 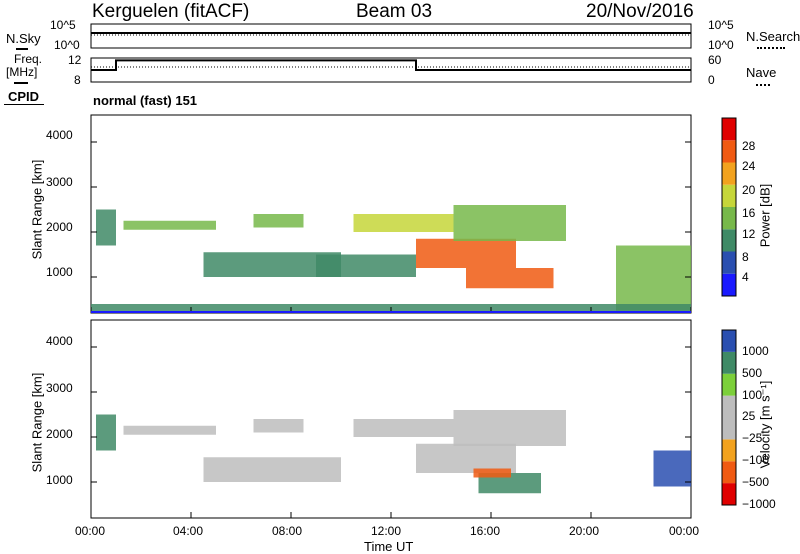 What do you see at coordinates (59, 480) in the screenshot?
I see `velocity-ytick-1000: 1000` at bounding box center [59, 480].